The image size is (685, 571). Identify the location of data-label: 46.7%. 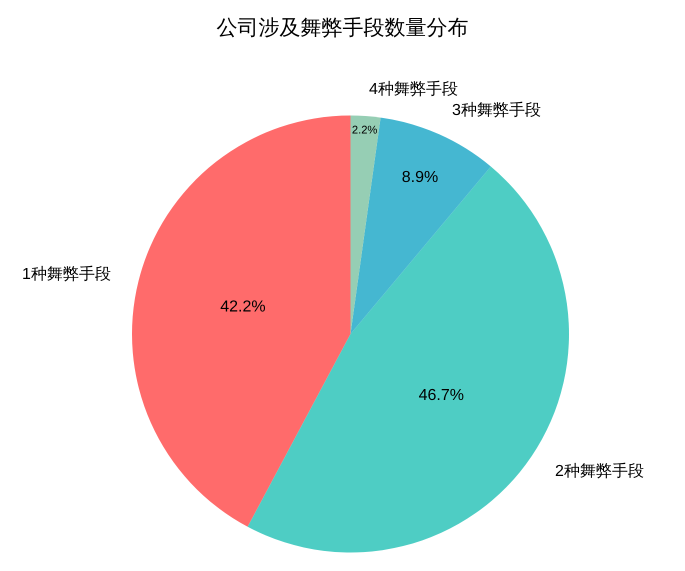
(441, 395).